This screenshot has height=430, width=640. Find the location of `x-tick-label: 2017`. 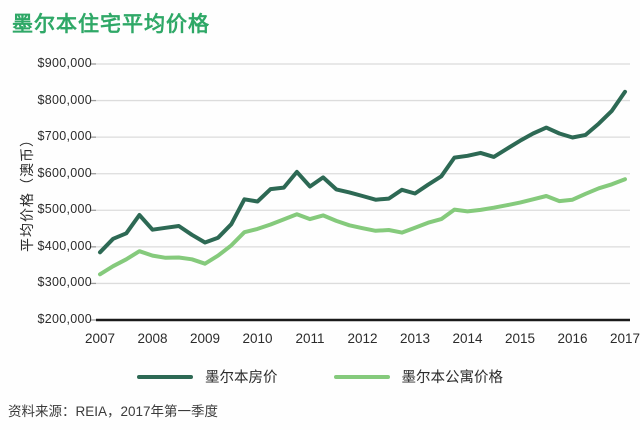

x-tick-label: 2017 is located at coordinates (624, 338).